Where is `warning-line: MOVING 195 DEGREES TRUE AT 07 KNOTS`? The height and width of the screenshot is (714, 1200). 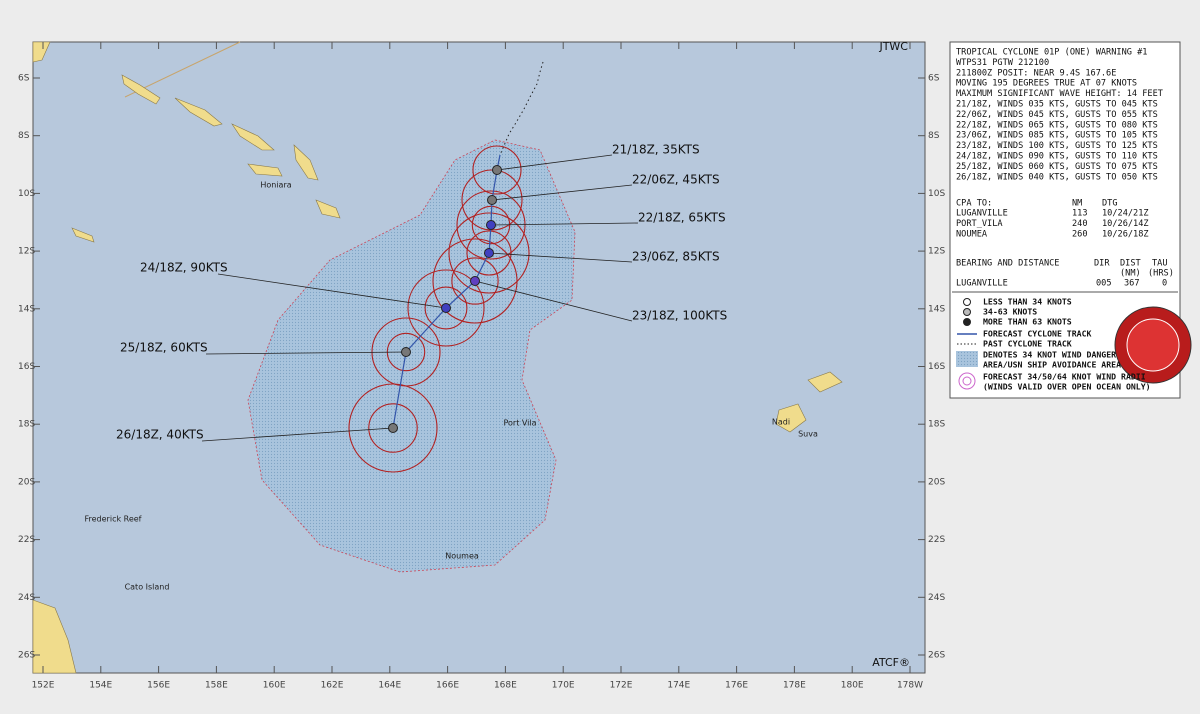 warning-line: MOVING 195 DEGREES TRUE AT 07 KNOTS is located at coordinates (1046, 84).